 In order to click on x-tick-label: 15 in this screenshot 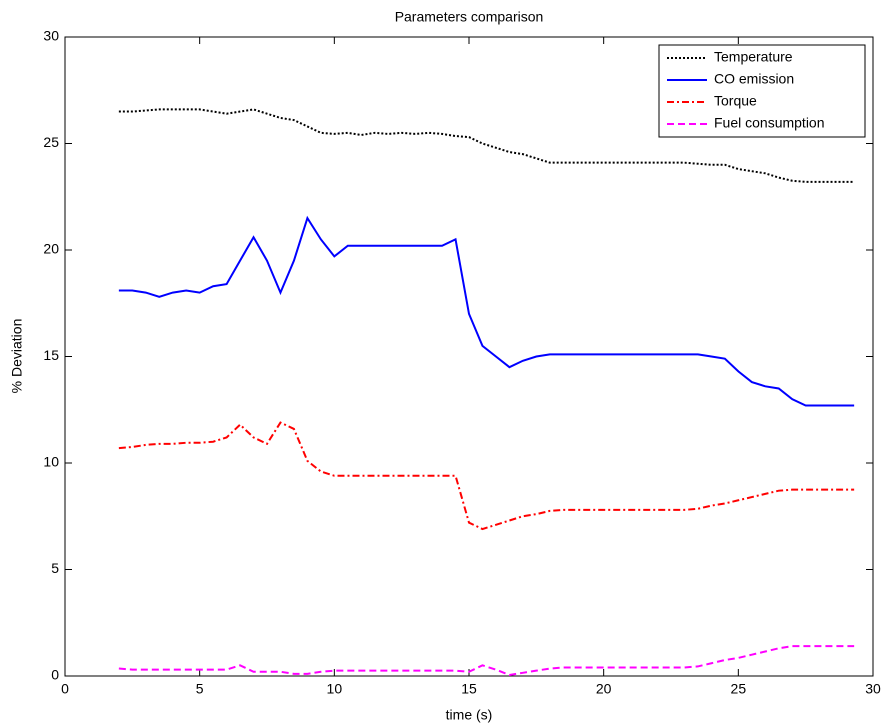, I will do `click(469, 689)`.